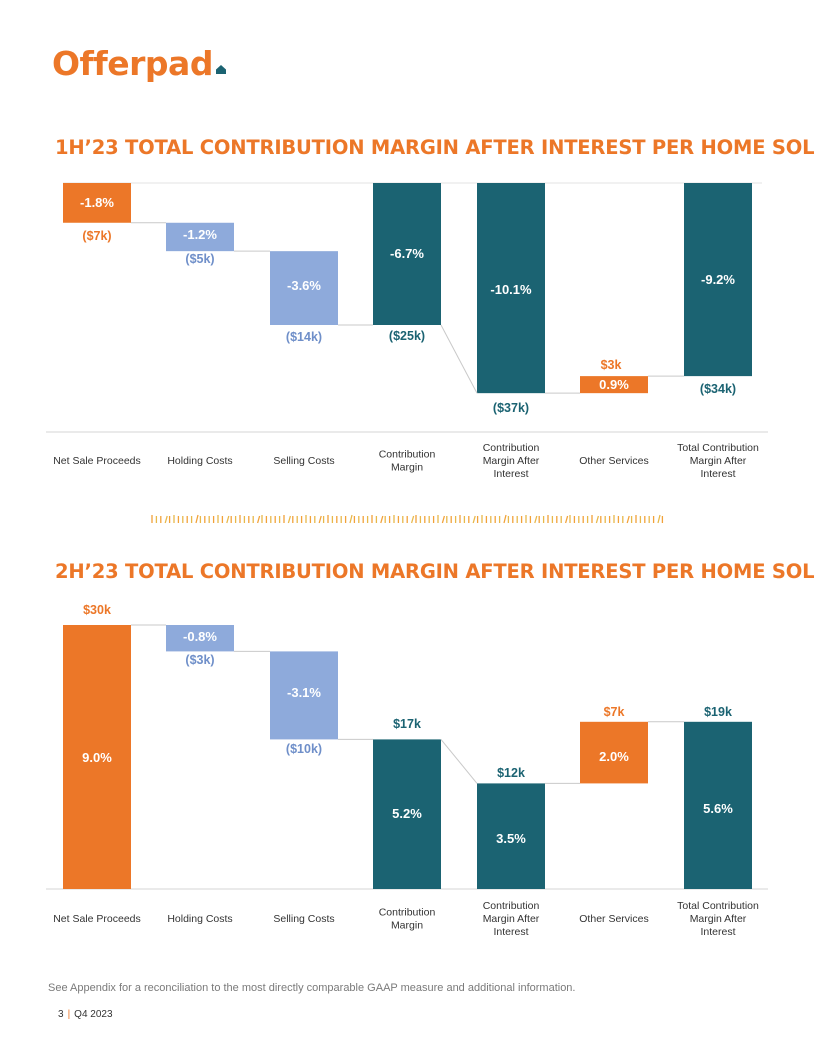 This screenshot has height=1056, width=816. What do you see at coordinates (613, 461) in the screenshot?
I see `category-label-other-services-1h23: Other Services` at bounding box center [613, 461].